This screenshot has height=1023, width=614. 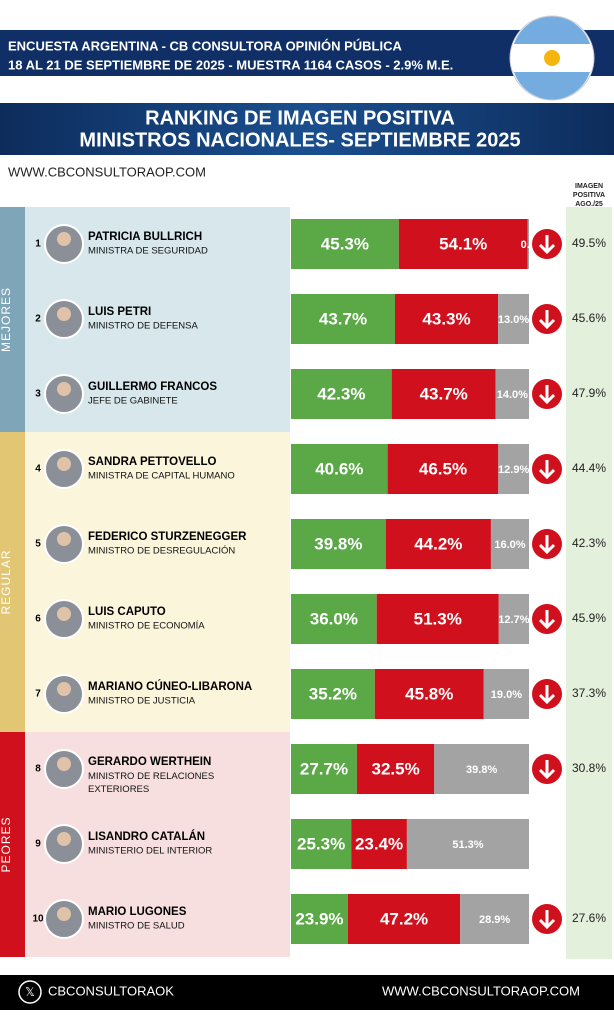 I want to click on minister-role-line: EXTERIORES, so click(x=118, y=789).